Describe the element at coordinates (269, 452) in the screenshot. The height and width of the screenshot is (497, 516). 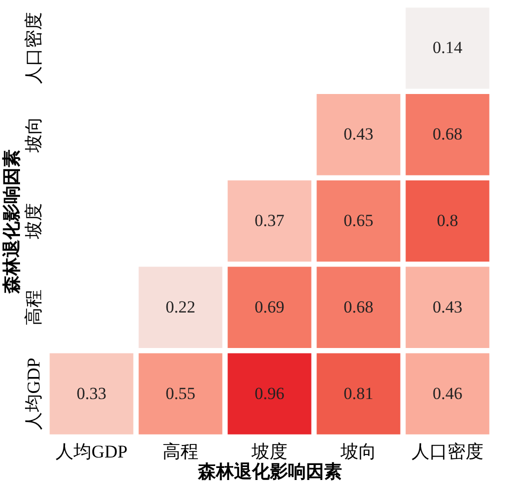
I see `x-tick-label: 坡度` at that location.